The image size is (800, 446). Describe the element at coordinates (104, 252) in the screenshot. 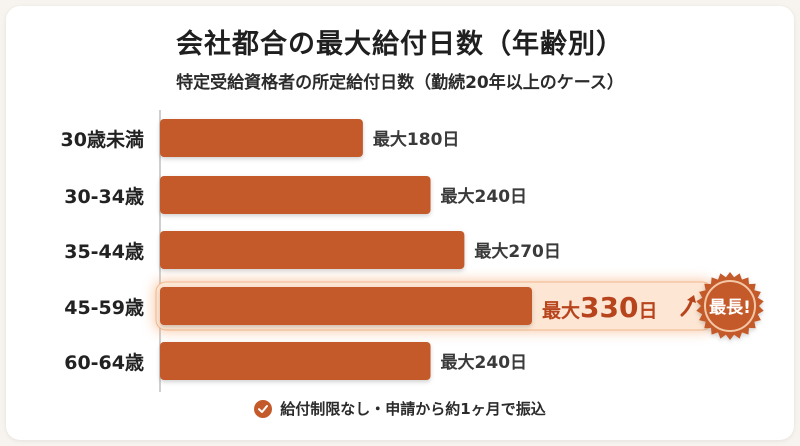

I see `tick-label: 35-44歳` at that location.